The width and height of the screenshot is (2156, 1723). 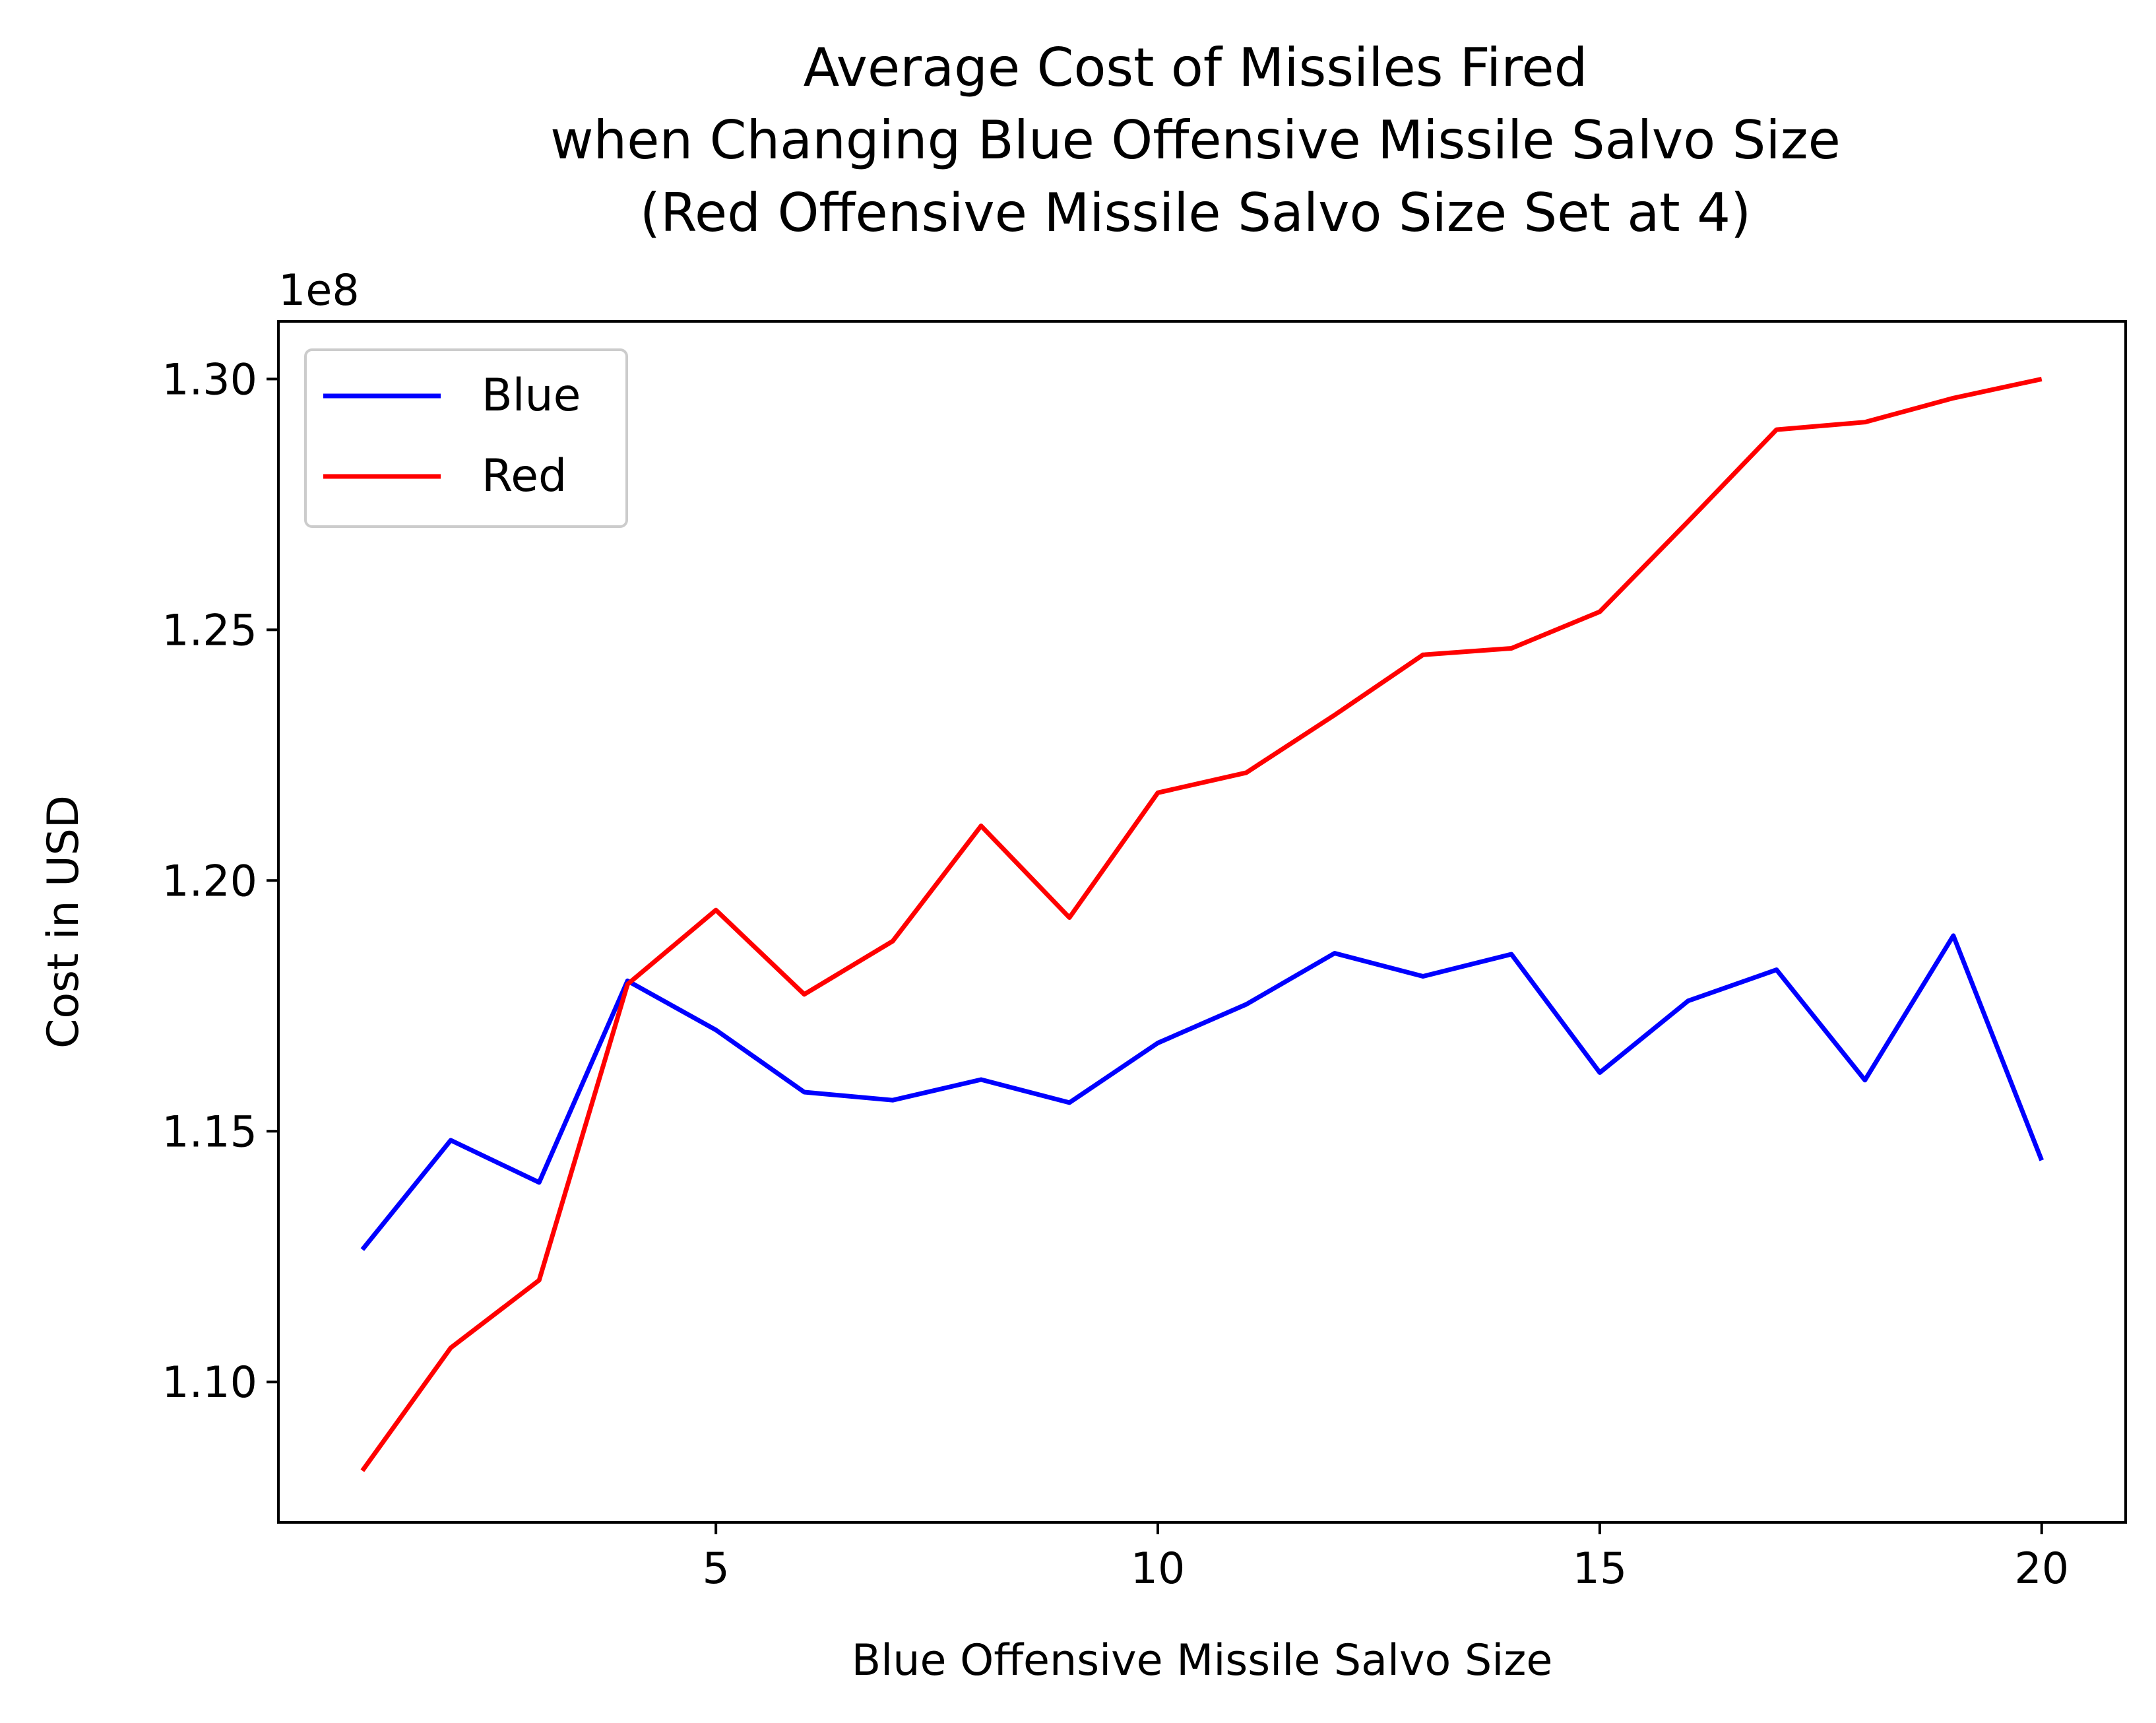 What do you see at coordinates (1202, 1092) in the screenshot?
I see `series-line-blue` at bounding box center [1202, 1092].